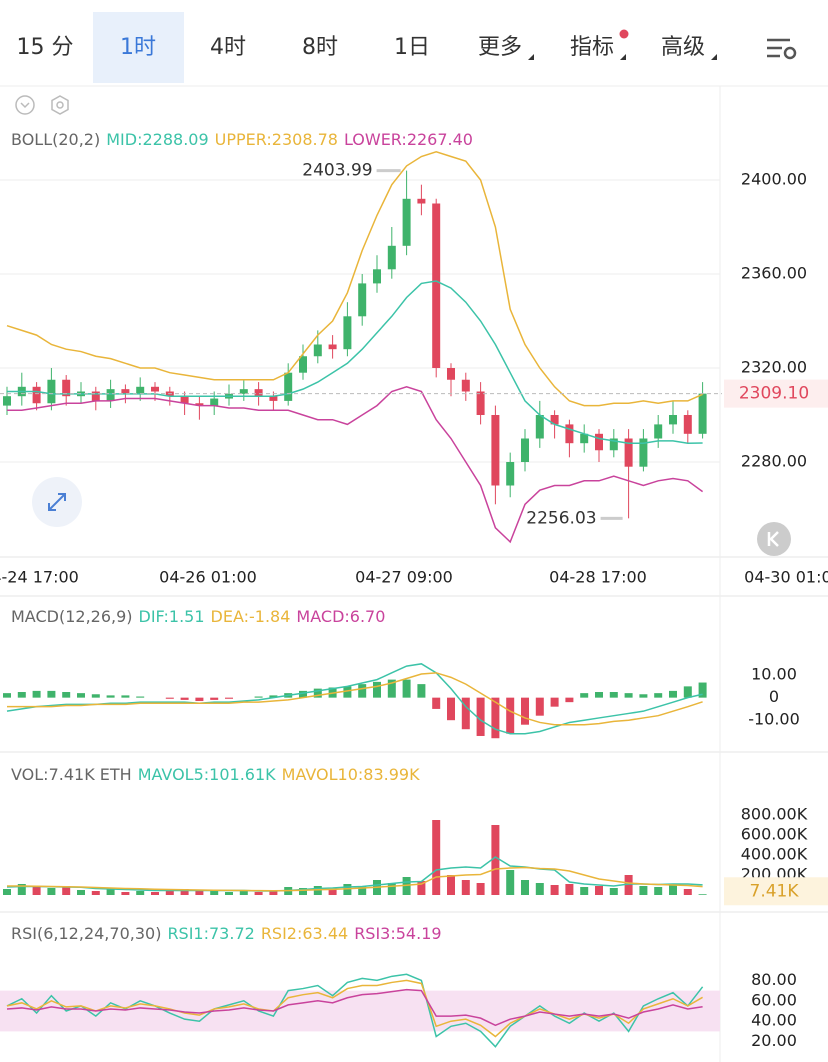 This screenshot has width=828, height=1062. Describe the element at coordinates (57, 502) in the screenshot. I see `expand-button` at that location.